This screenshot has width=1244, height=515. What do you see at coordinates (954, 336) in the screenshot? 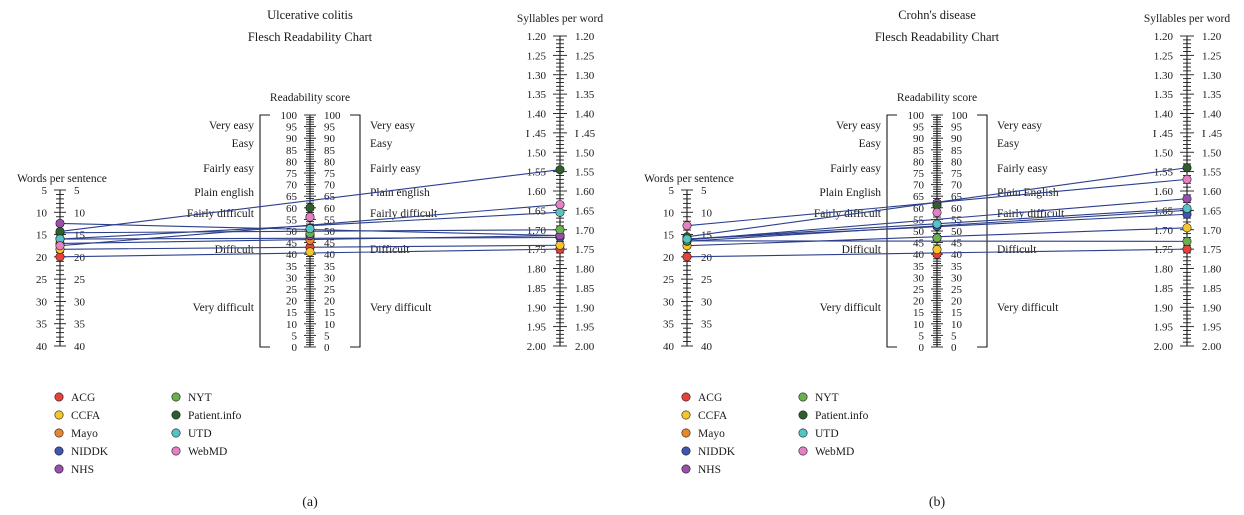
I see `readability-tick-label: 5` at bounding box center [954, 336].